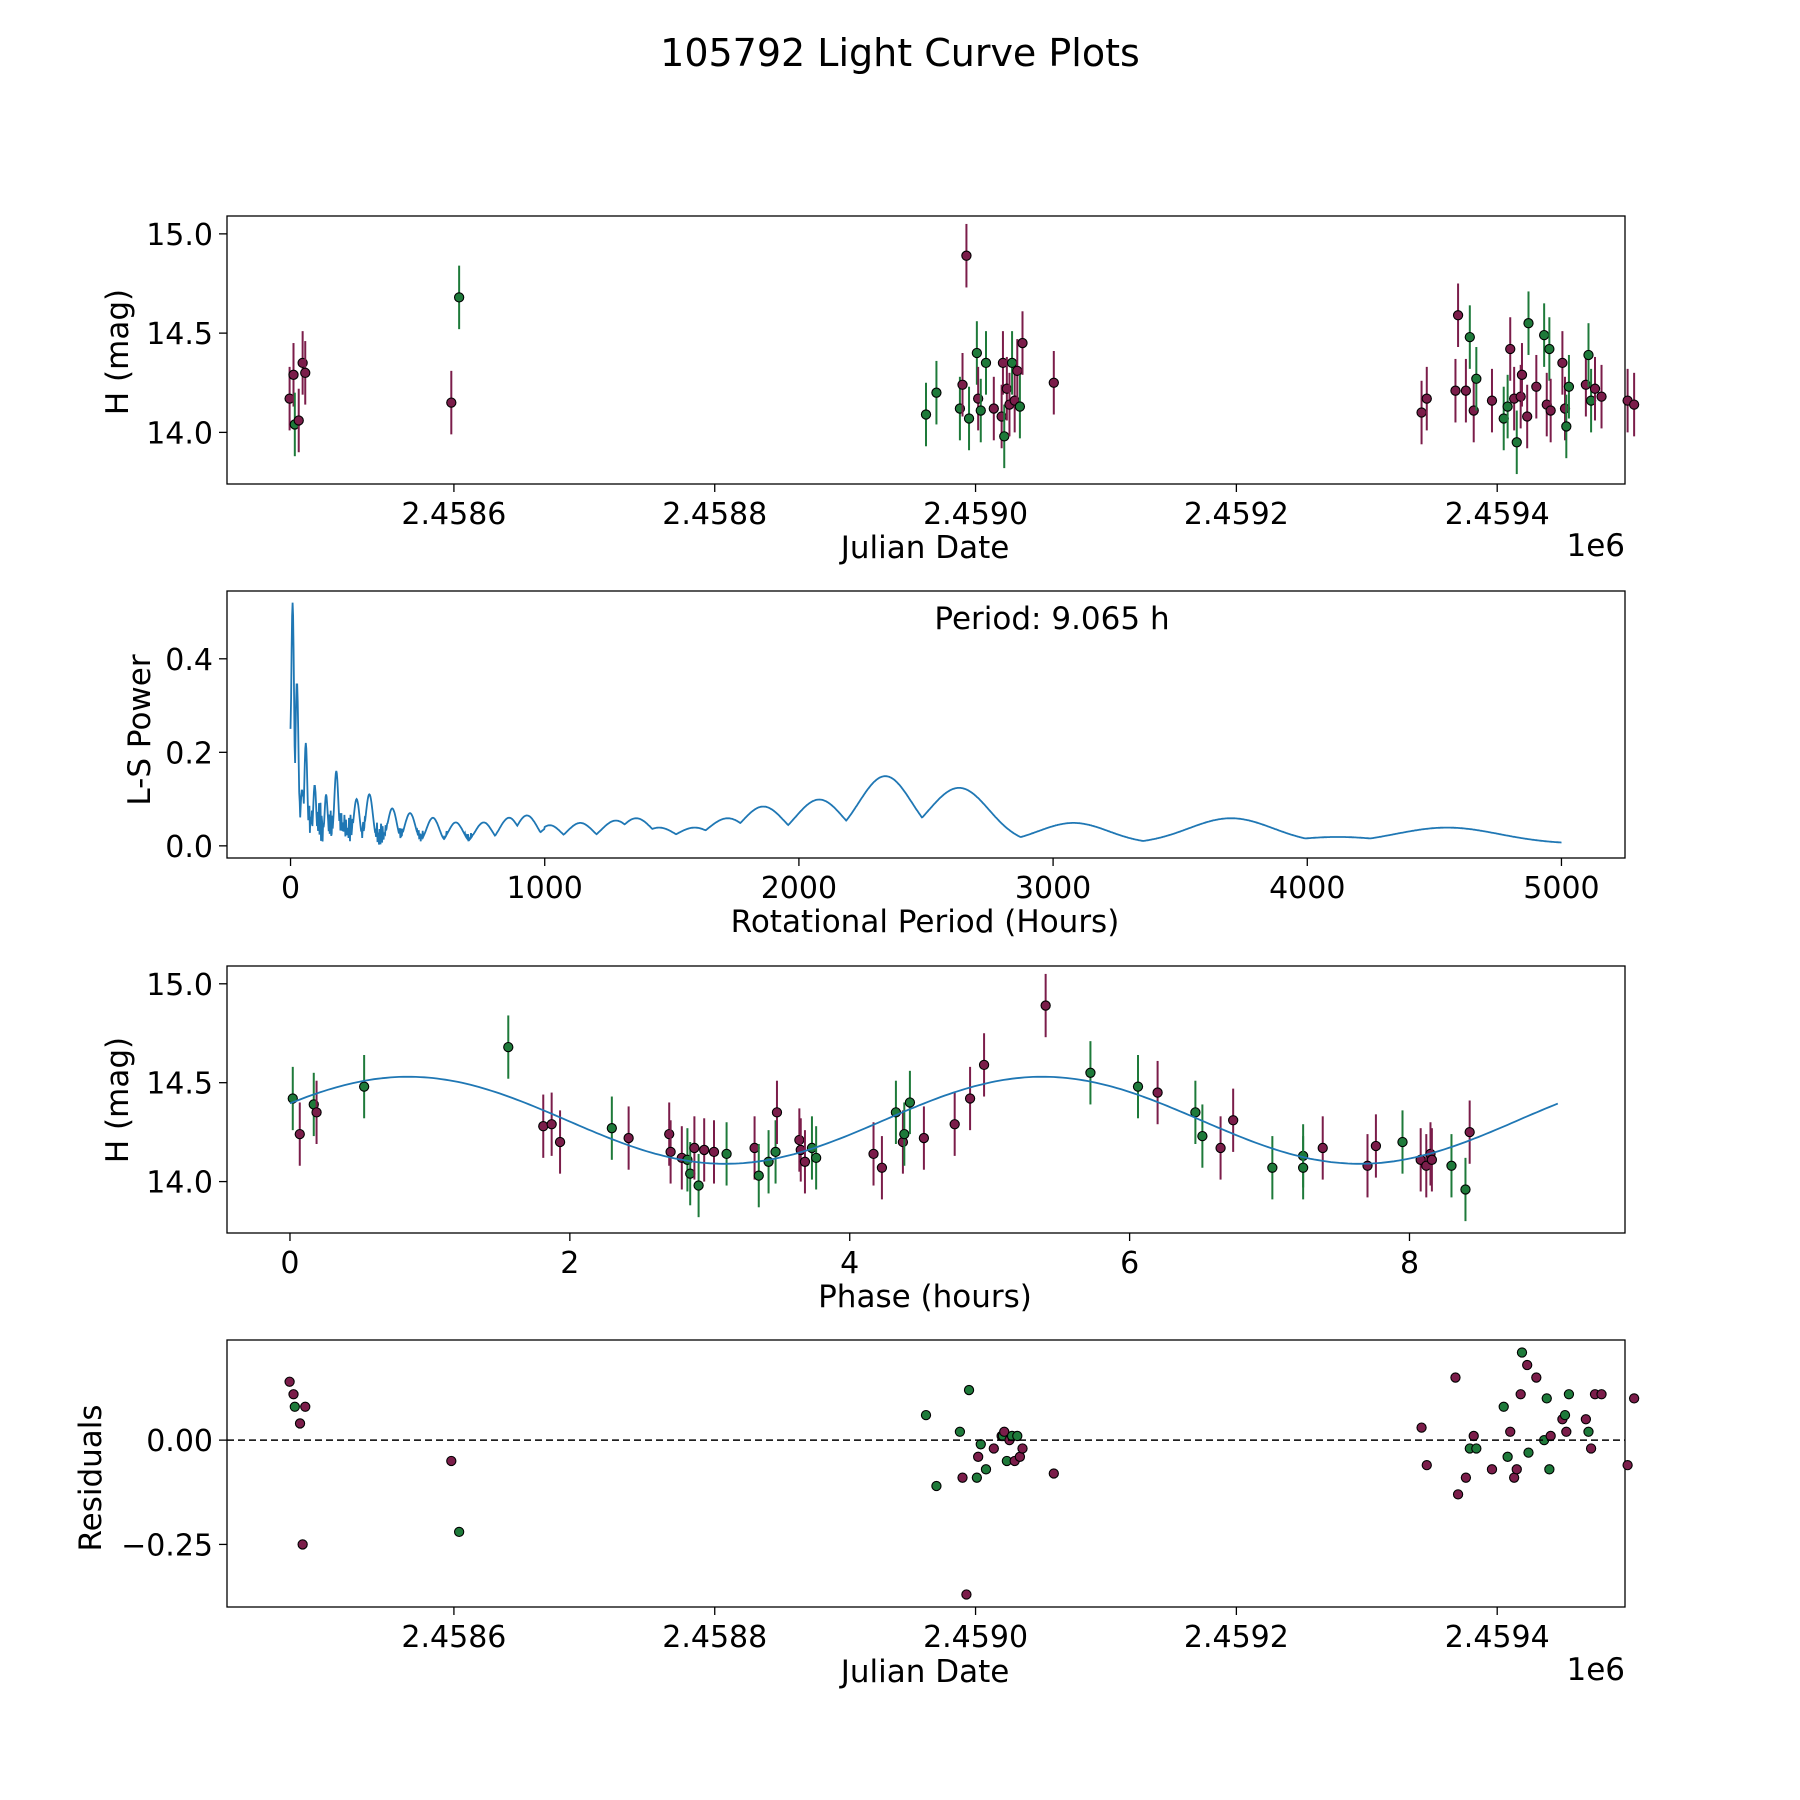 This screenshot has height=1800, width=1800. I want to click on periodogram-ylabel: L-S Power, so click(140, 729).